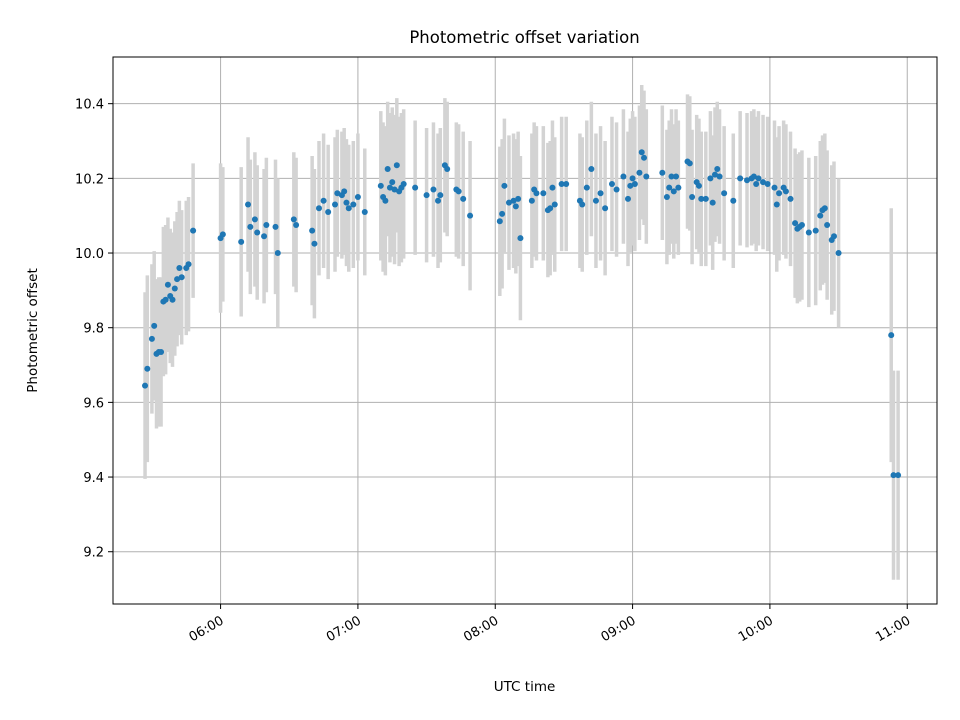  I want to click on y-tick-label: 10.2, so click(89, 179).